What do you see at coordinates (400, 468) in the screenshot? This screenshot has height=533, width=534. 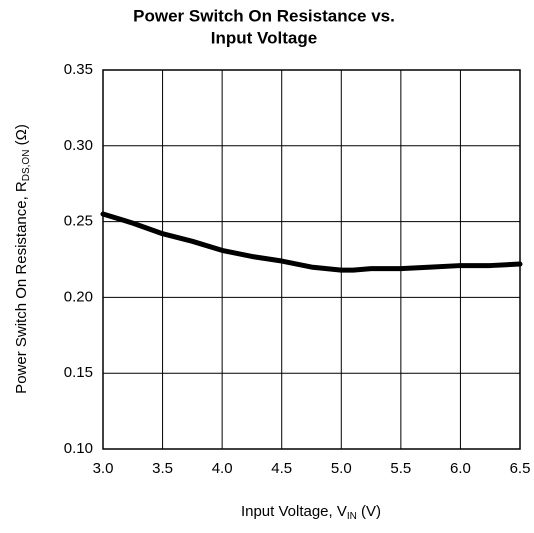 I see `x-tick-label: 5.5` at bounding box center [400, 468].